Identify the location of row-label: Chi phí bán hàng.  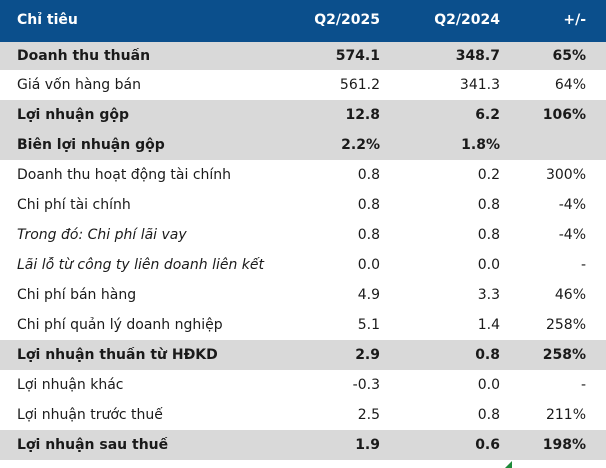
(77, 295).